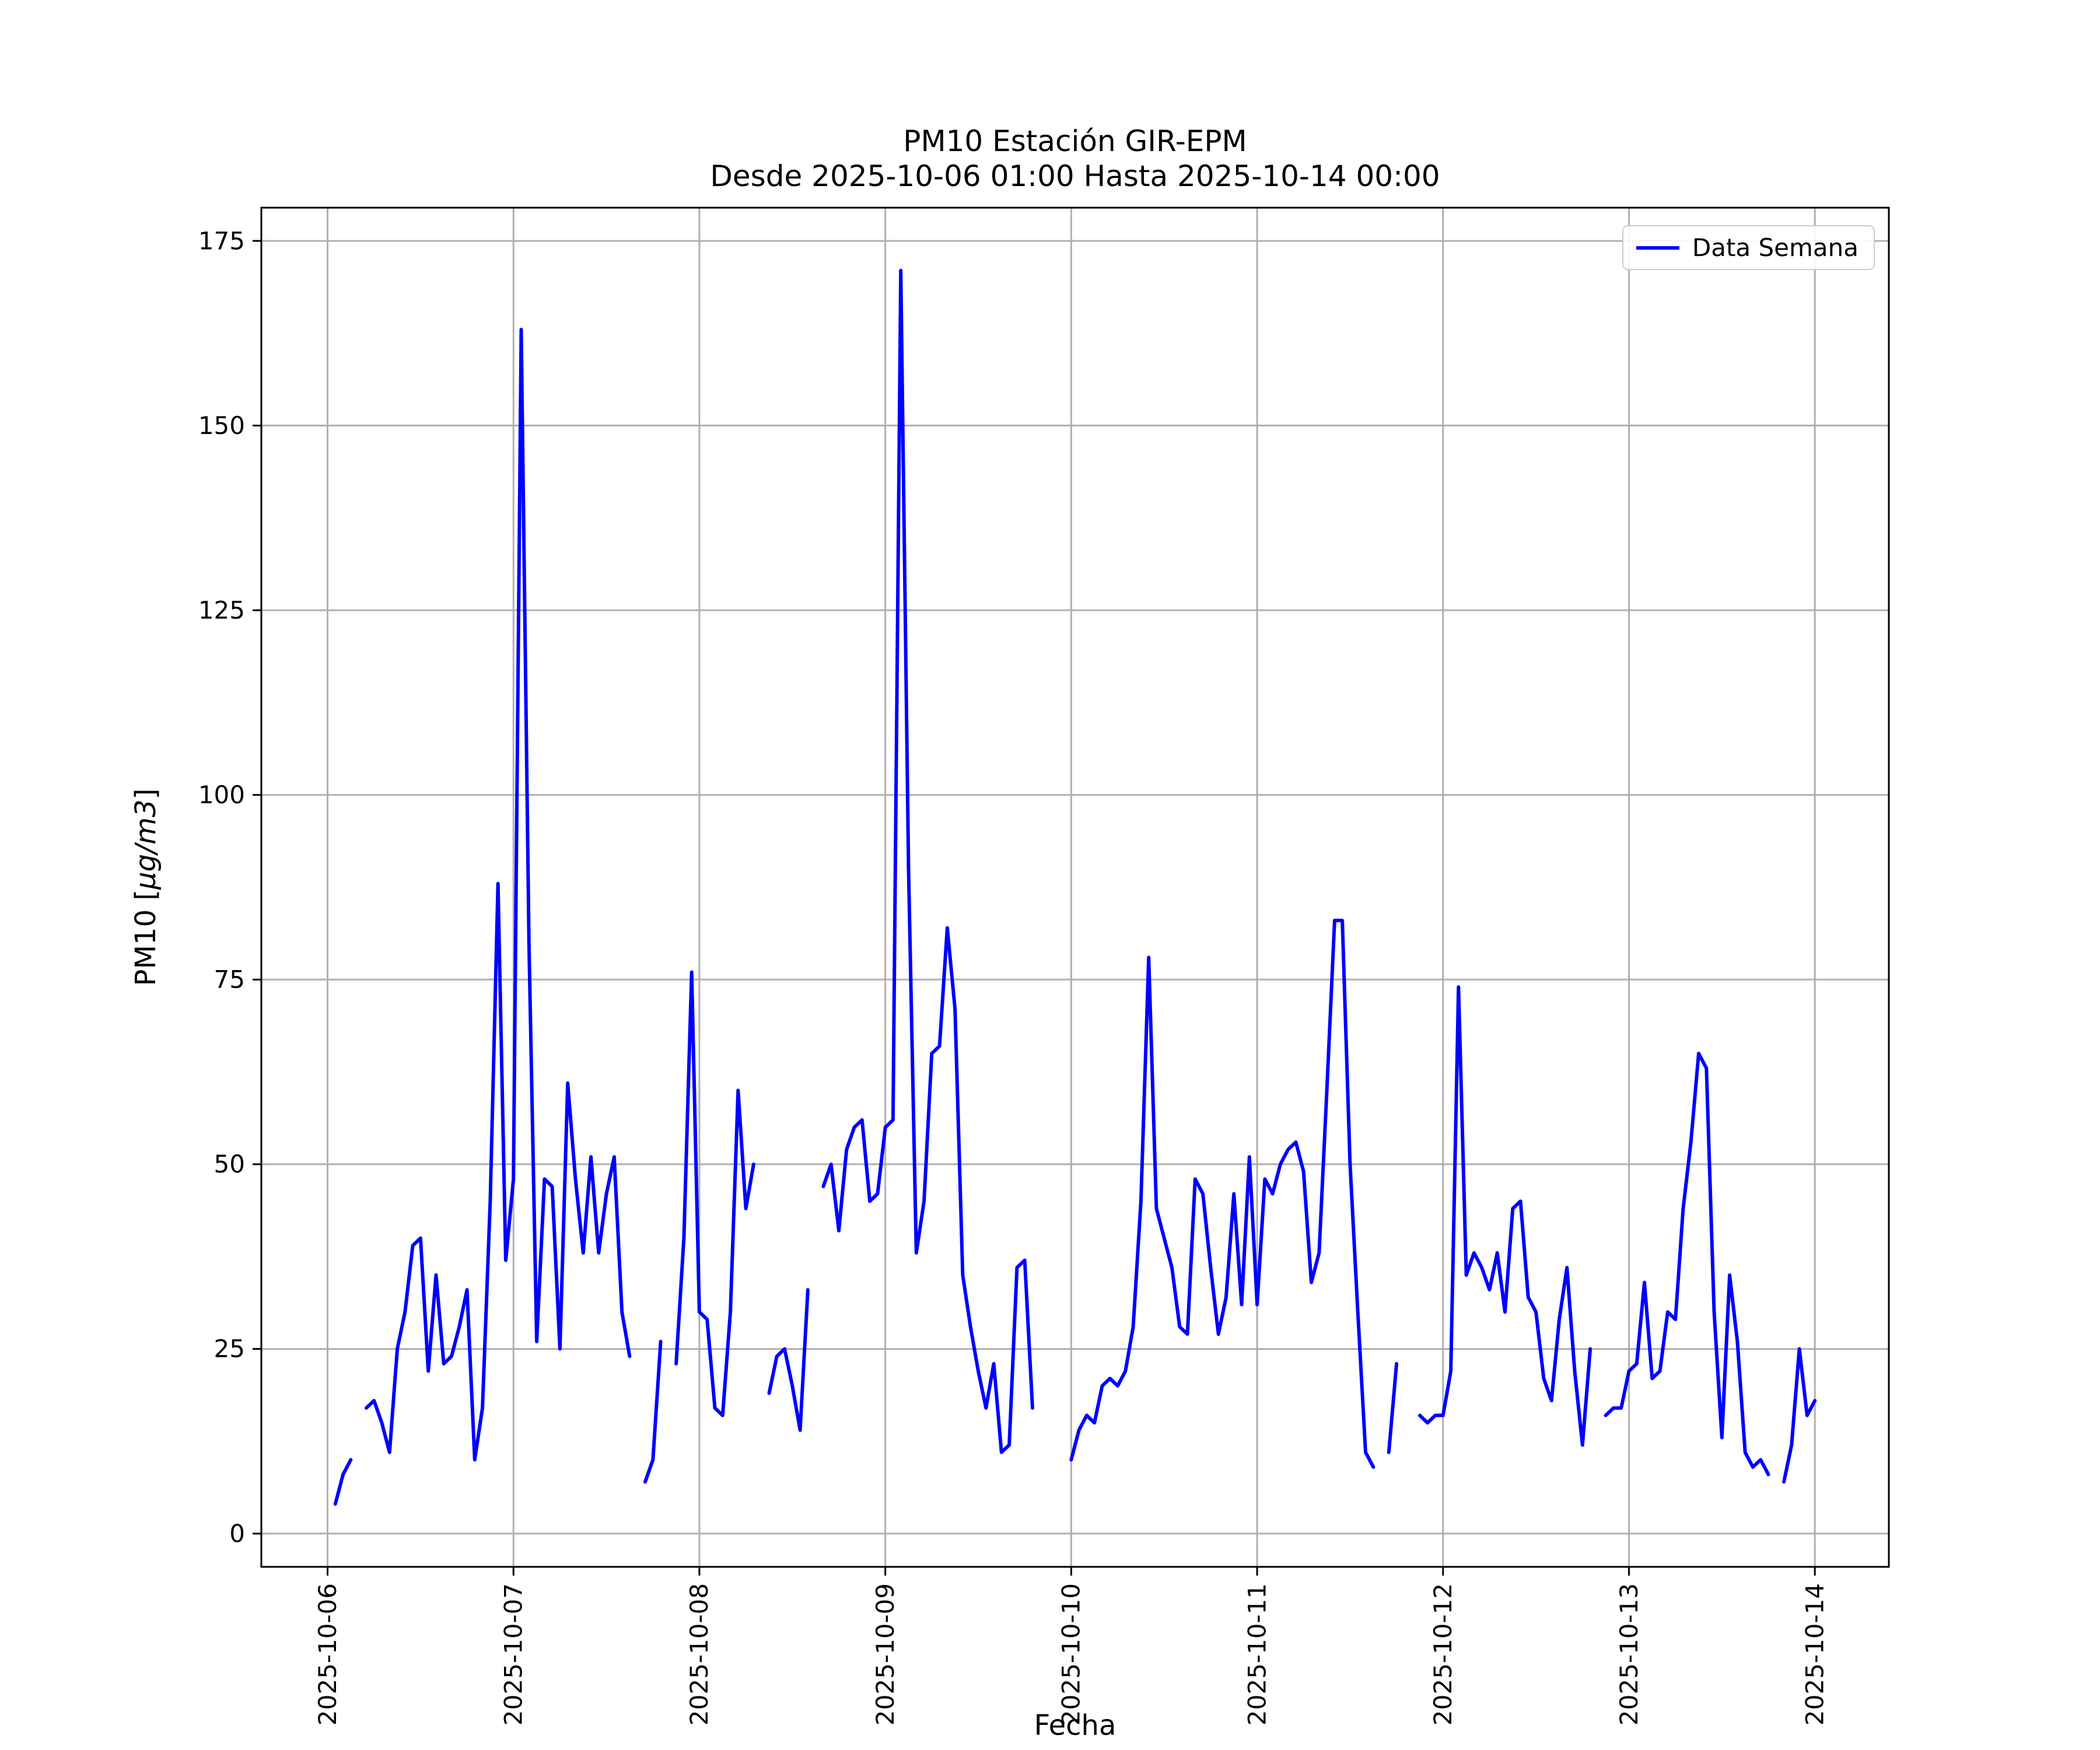 The image size is (2100, 1750). I want to click on y-axis: 0 25 50 75 100 125 150 175, so click(229, 887).